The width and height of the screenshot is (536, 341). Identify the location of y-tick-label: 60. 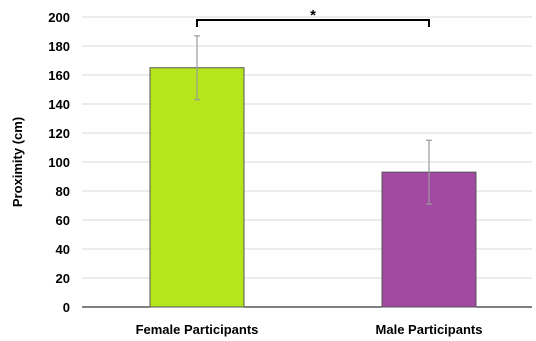
(63, 220).